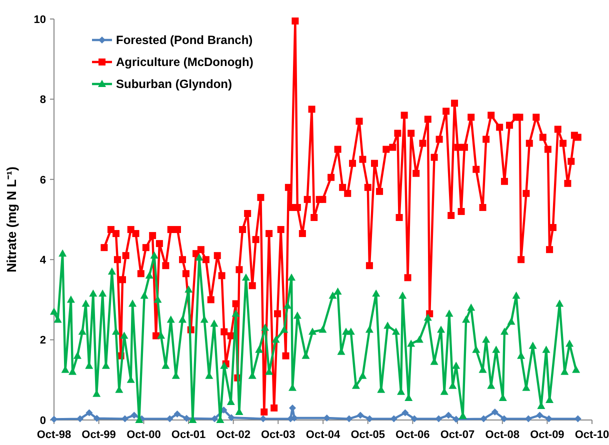 The height and width of the screenshot is (445, 609). What do you see at coordinates (457, 435) in the screenshot?
I see `x-tick-label: Oct-07` at bounding box center [457, 435].